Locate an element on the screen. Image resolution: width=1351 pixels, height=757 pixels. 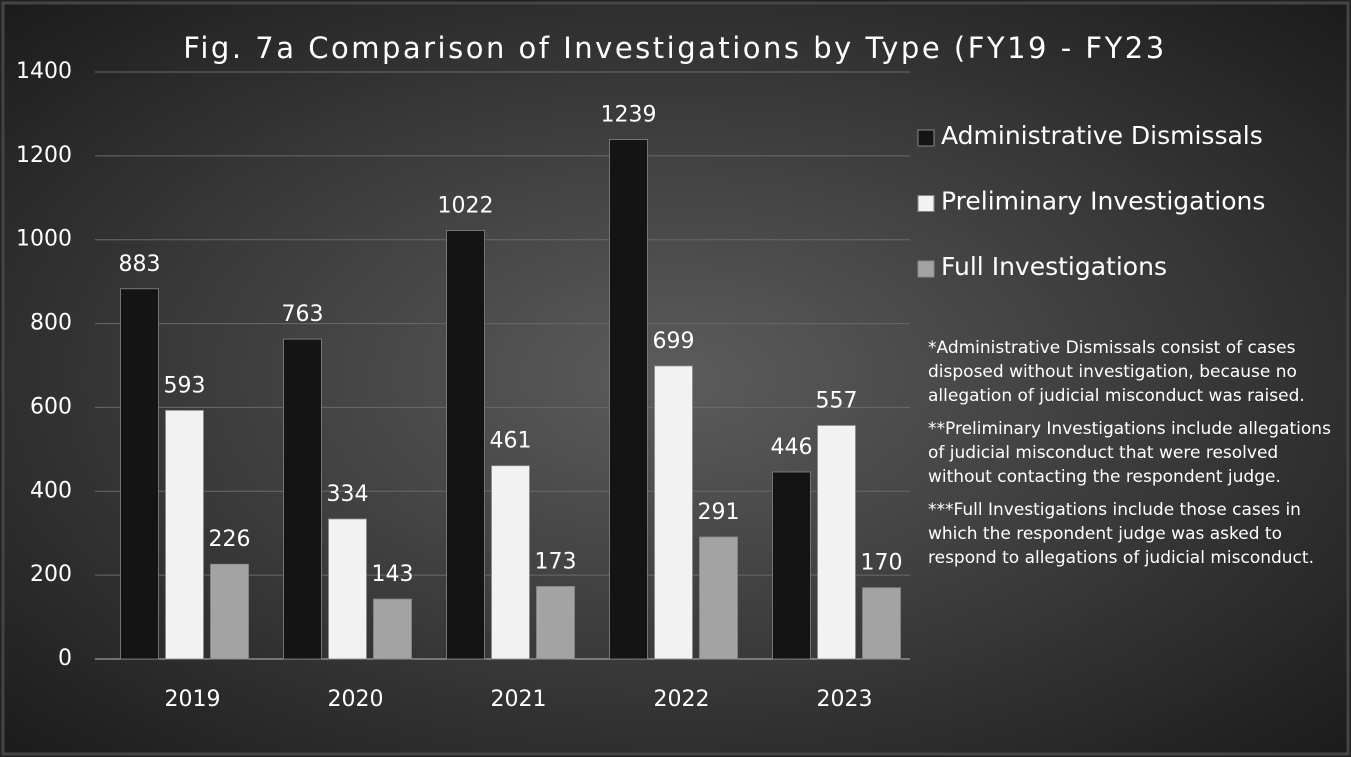
x-tick-label: 2019 is located at coordinates (193, 699).